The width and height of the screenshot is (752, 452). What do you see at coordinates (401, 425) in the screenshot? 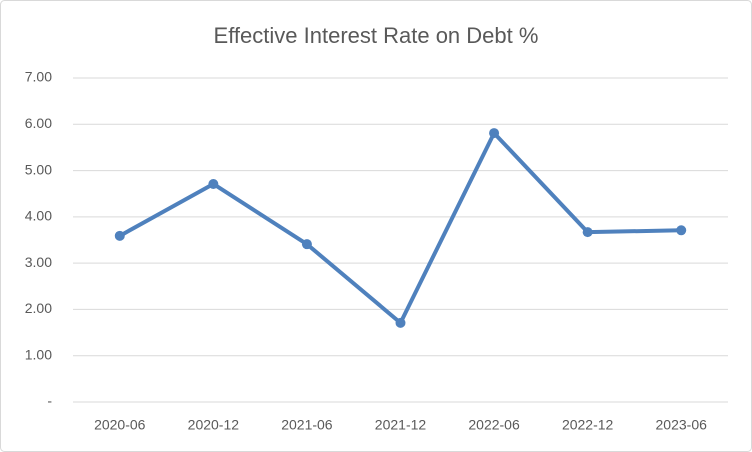
I see `x-tick-label: 2021-12` at bounding box center [401, 425].